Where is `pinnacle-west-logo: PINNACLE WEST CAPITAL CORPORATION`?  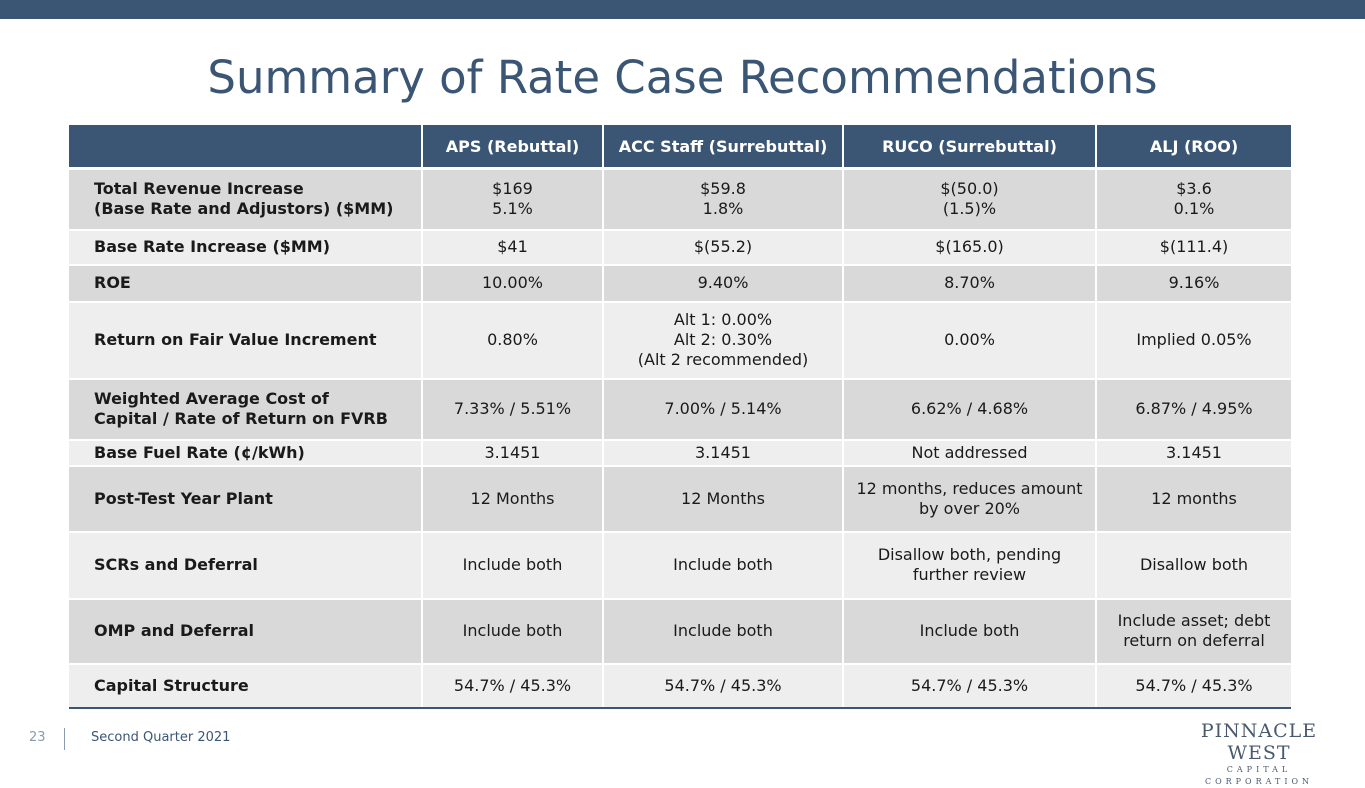 pinnacle-west-logo: PINNACLE WEST CAPITAL CORPORATION is located at coordinates (1259, 754).